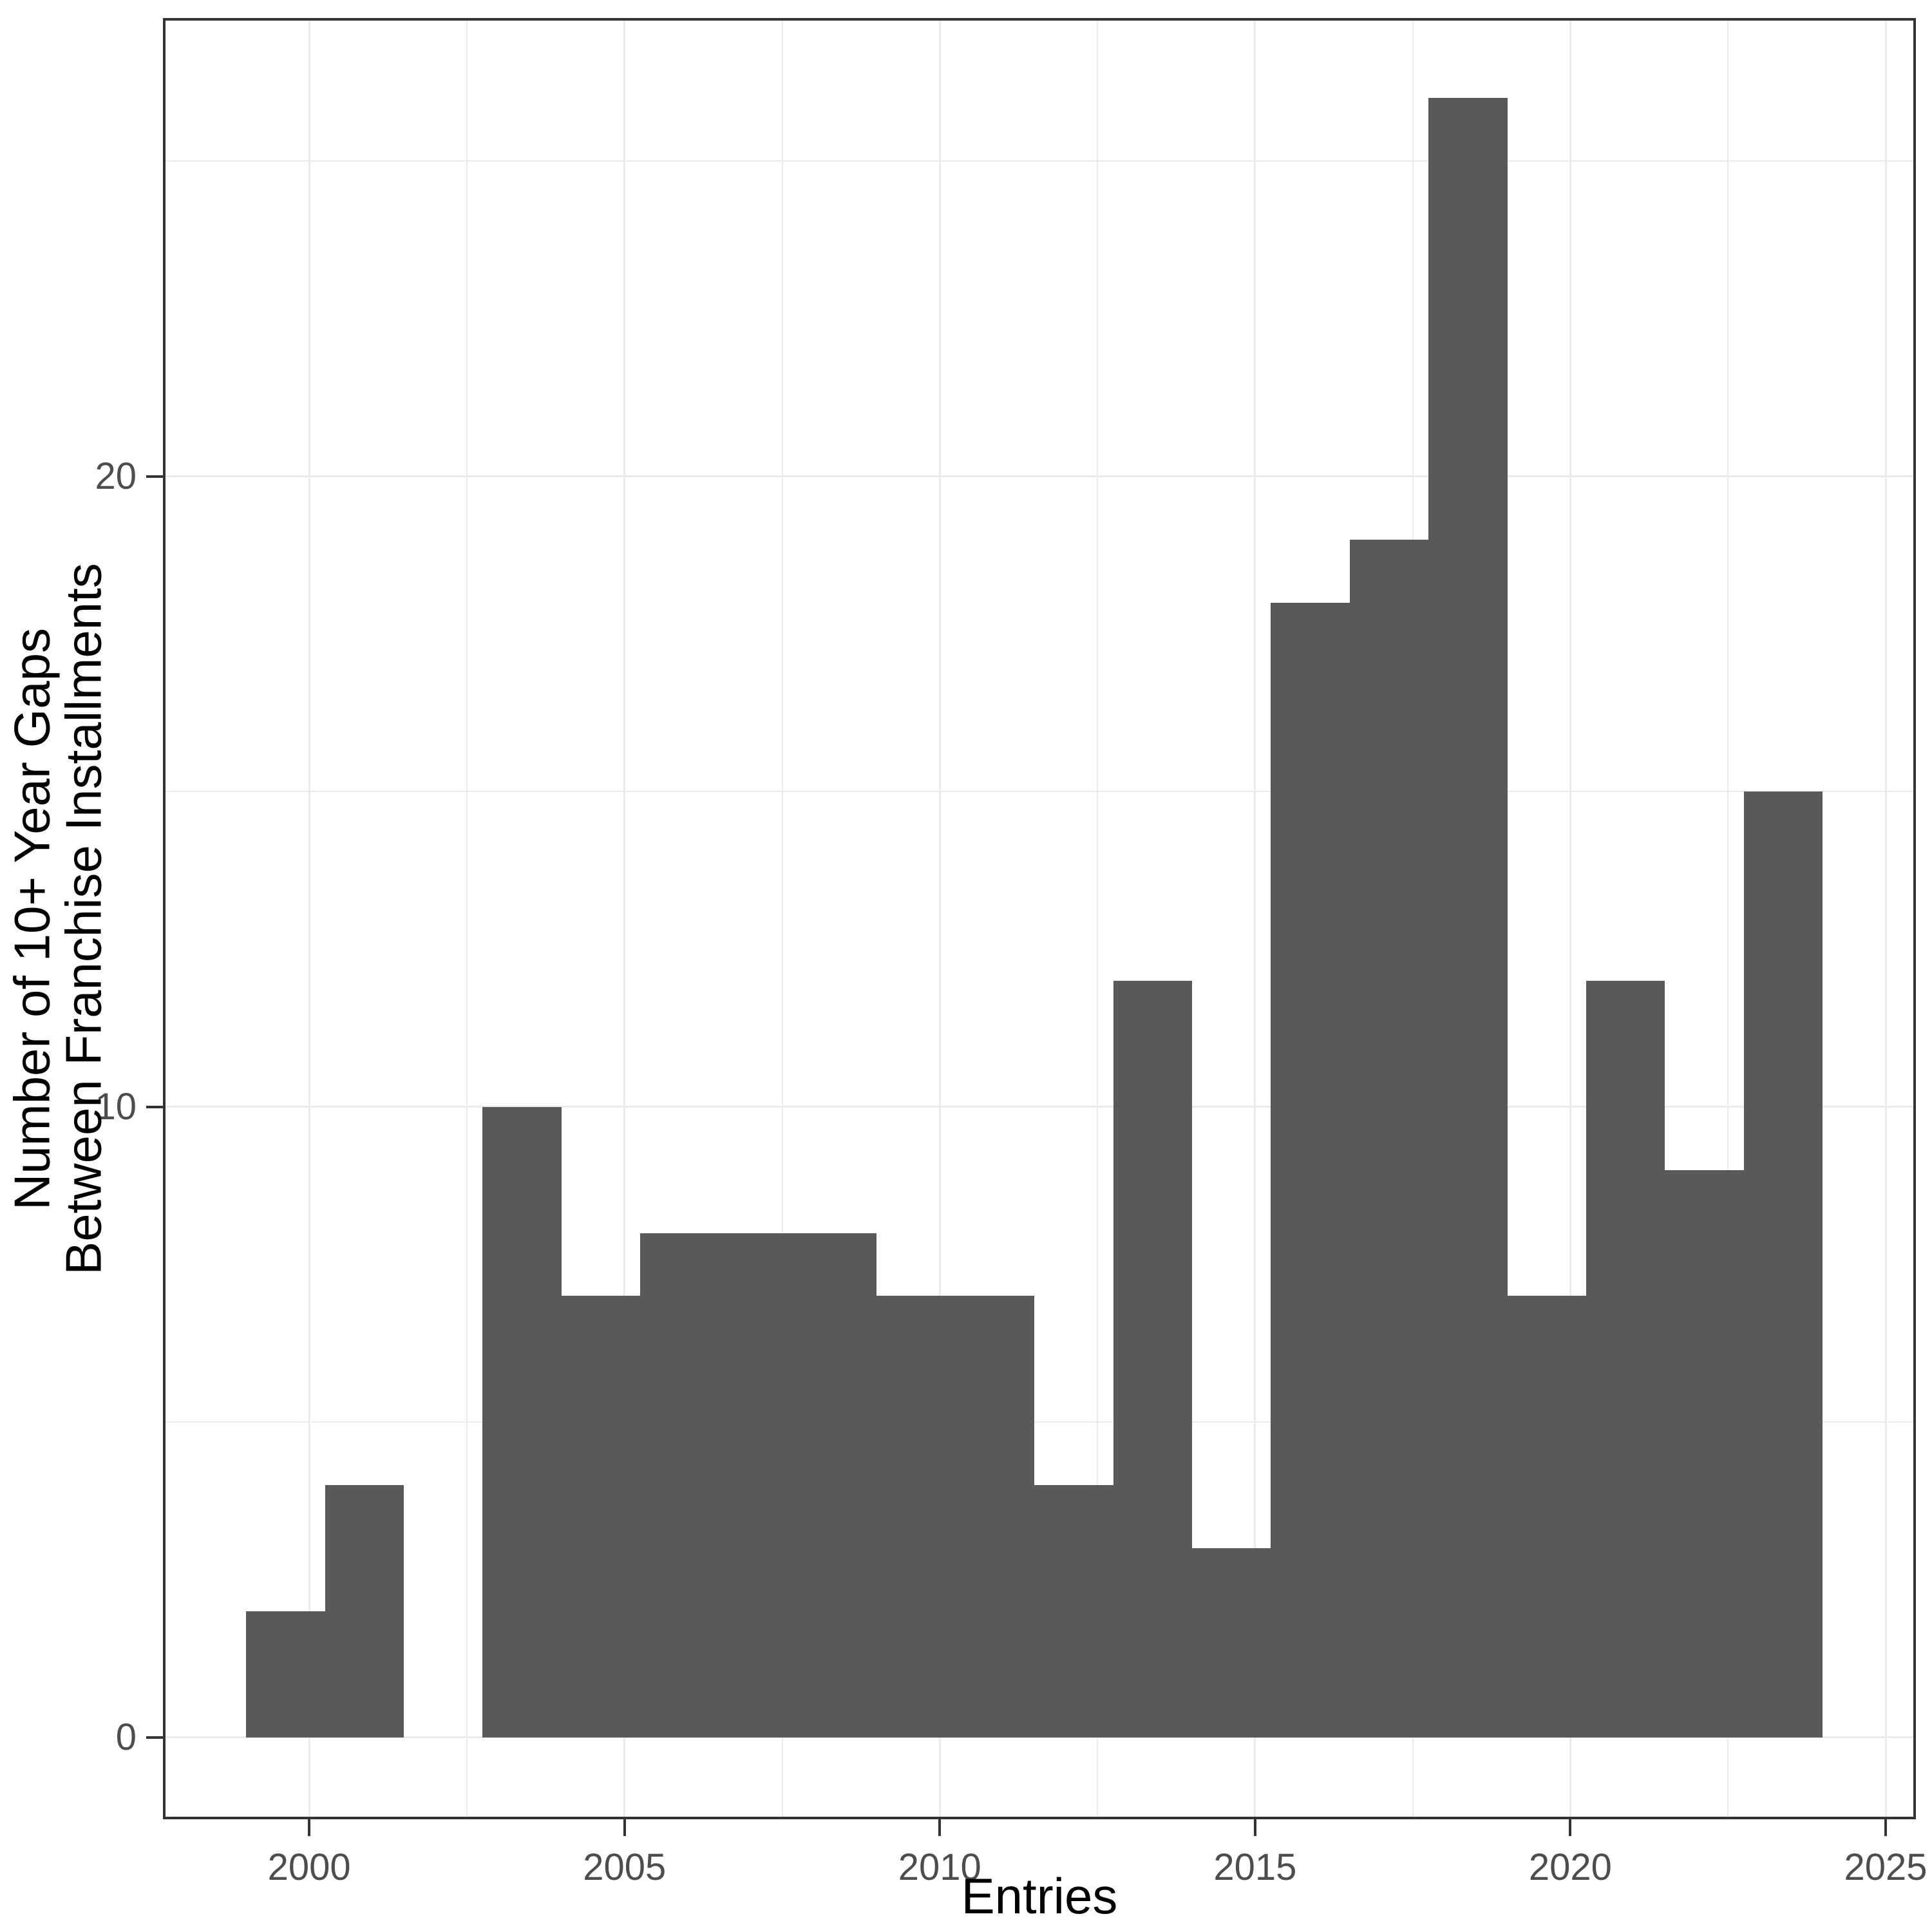 Image resolution: width=1932 pixels, height=1932 pixels. What do you see at coordinates (940, 1867) in the screenshot?
I see `x-tick-label: 2010` at bounding box center [940, 1867].